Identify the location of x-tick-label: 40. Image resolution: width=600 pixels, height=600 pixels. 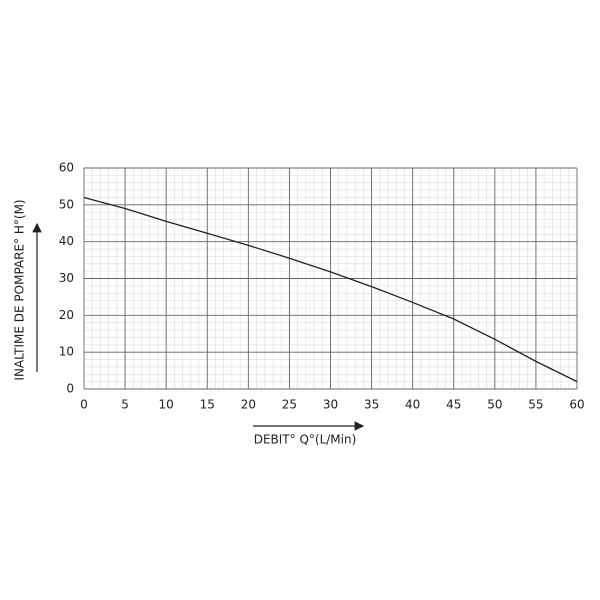
(412, 405).